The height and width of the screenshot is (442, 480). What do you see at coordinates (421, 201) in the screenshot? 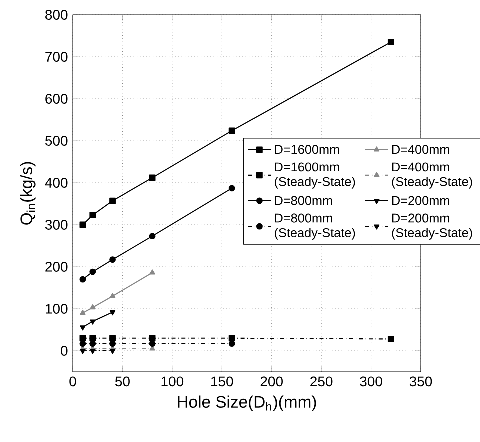
I see `legend-label: D=200mm` at bounding box center [421, 201].